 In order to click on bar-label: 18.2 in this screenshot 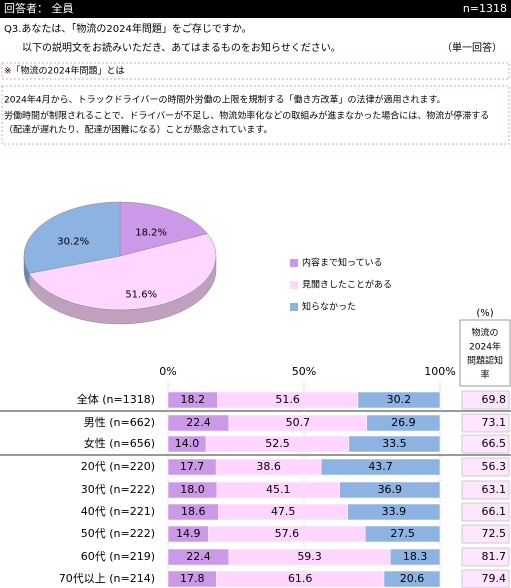, I will do `click(193, 399)`.